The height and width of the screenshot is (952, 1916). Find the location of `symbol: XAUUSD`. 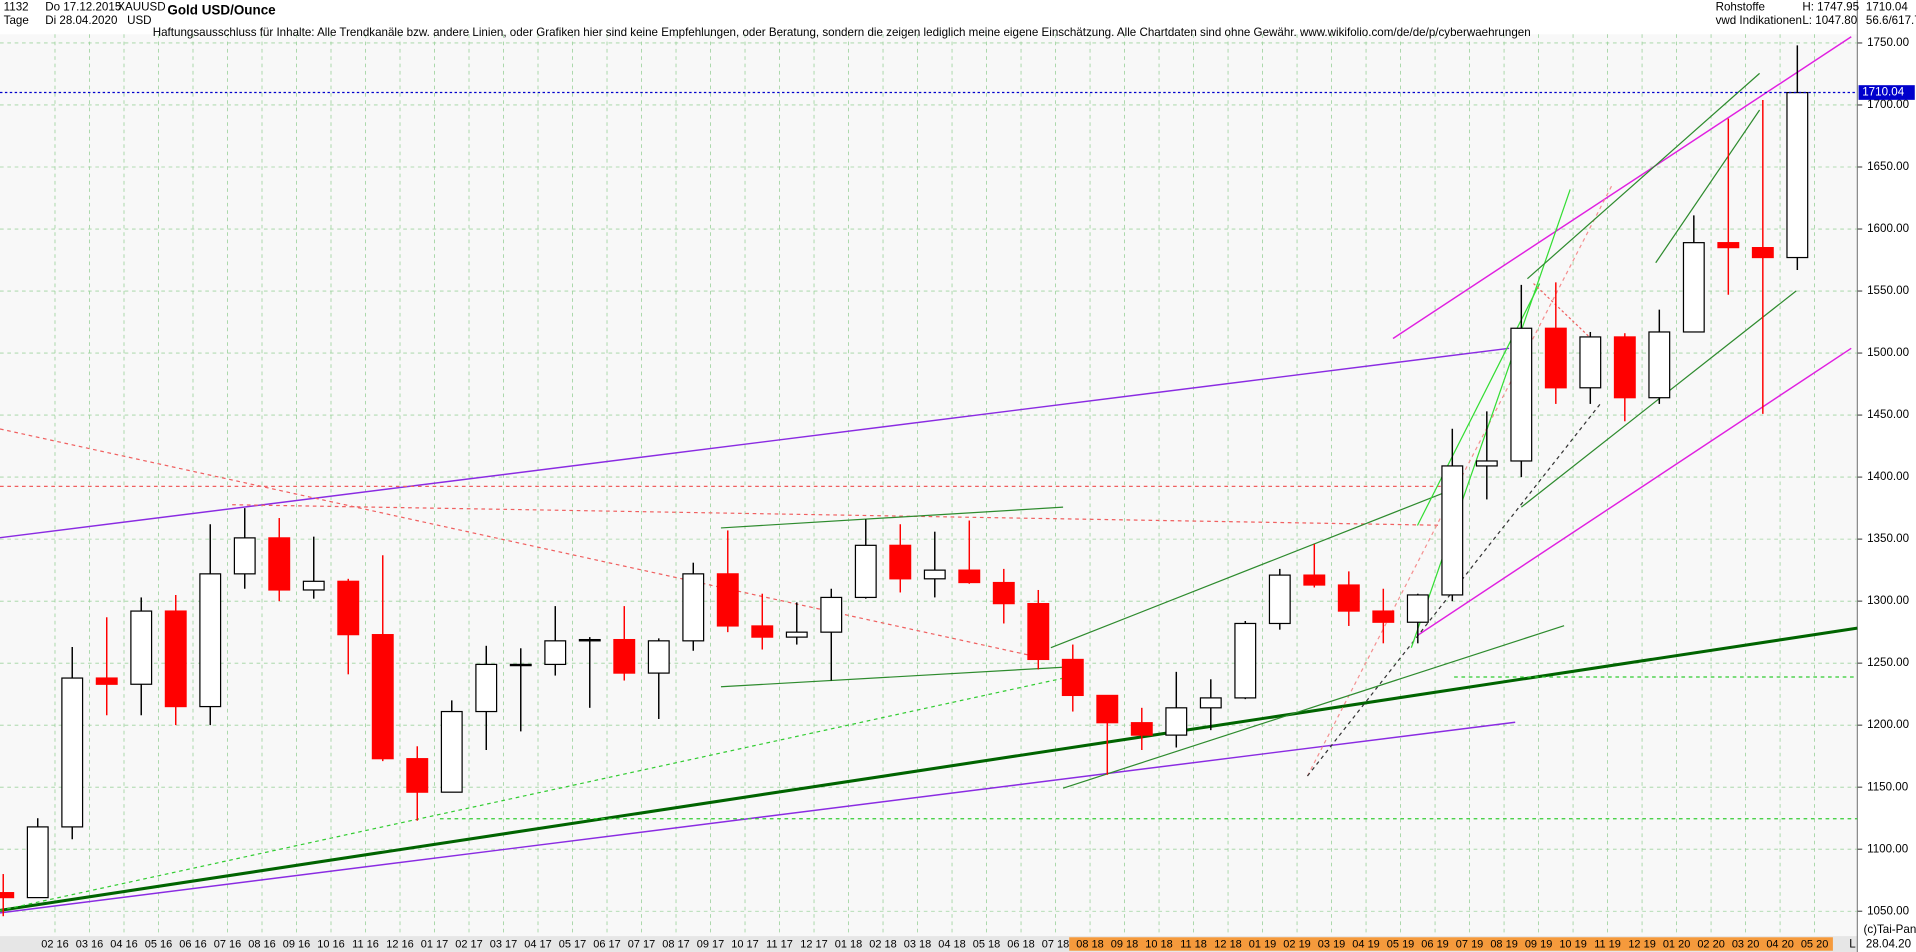

symbol: XAUUSD is located at coordinates (141, 6).